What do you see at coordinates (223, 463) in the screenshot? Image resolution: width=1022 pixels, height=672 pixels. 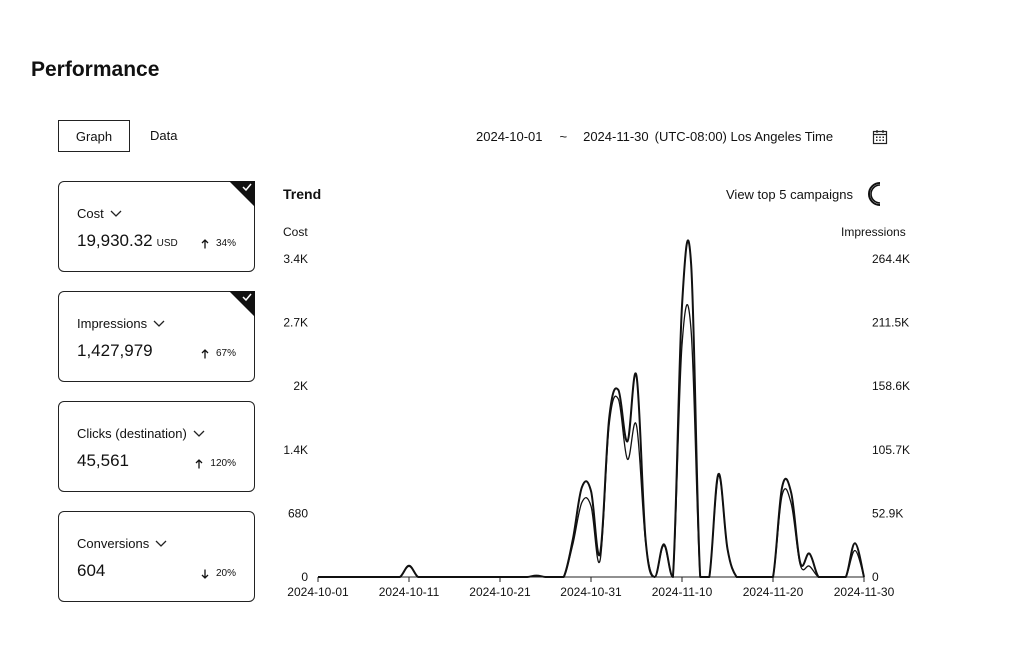 I see `metric-change: 120%` at bounding box center [223, 463].